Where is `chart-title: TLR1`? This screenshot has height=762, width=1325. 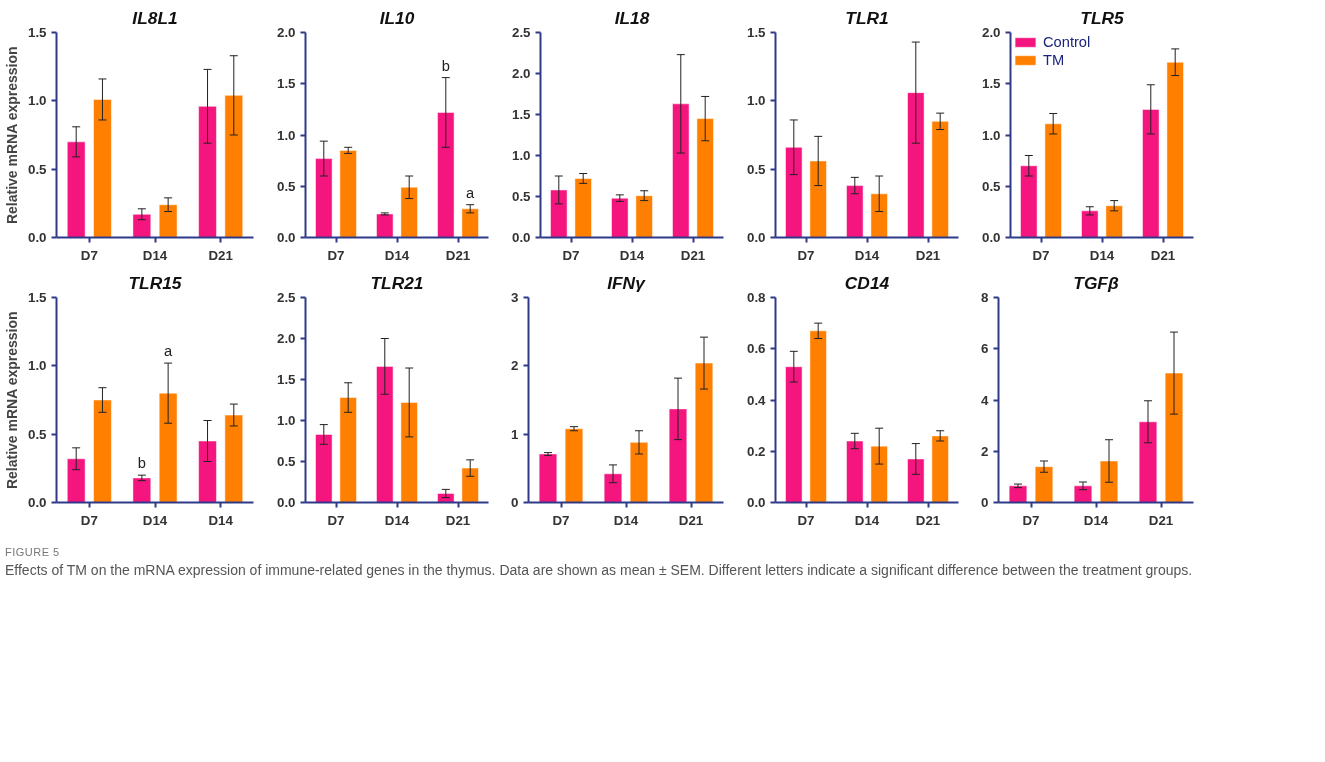
chart-title: TLR1 is located at coordinates (867, 17).